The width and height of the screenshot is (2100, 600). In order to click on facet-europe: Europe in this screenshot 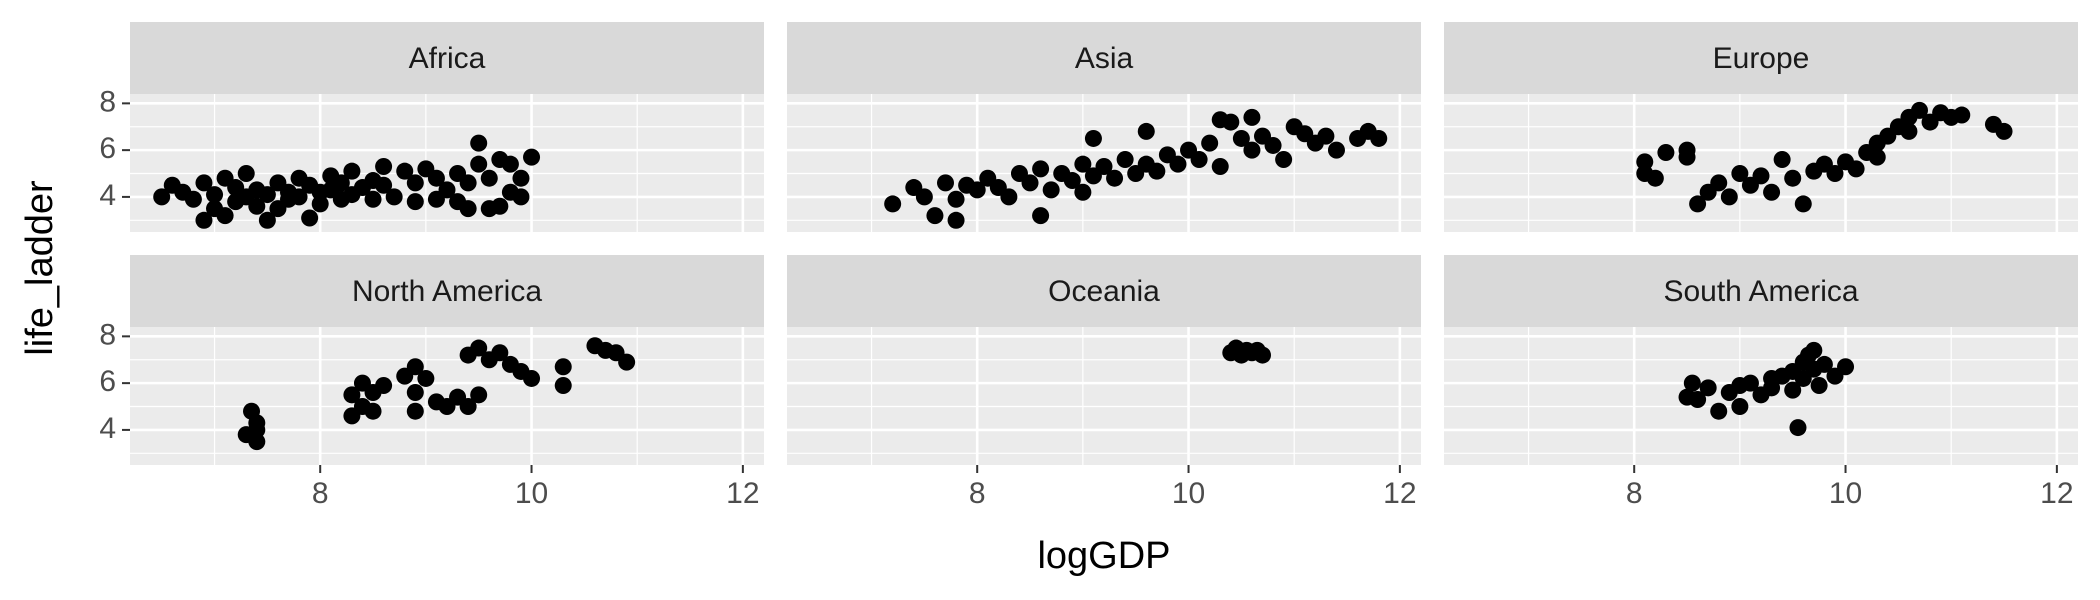, I will do `click(1761, 127)`.